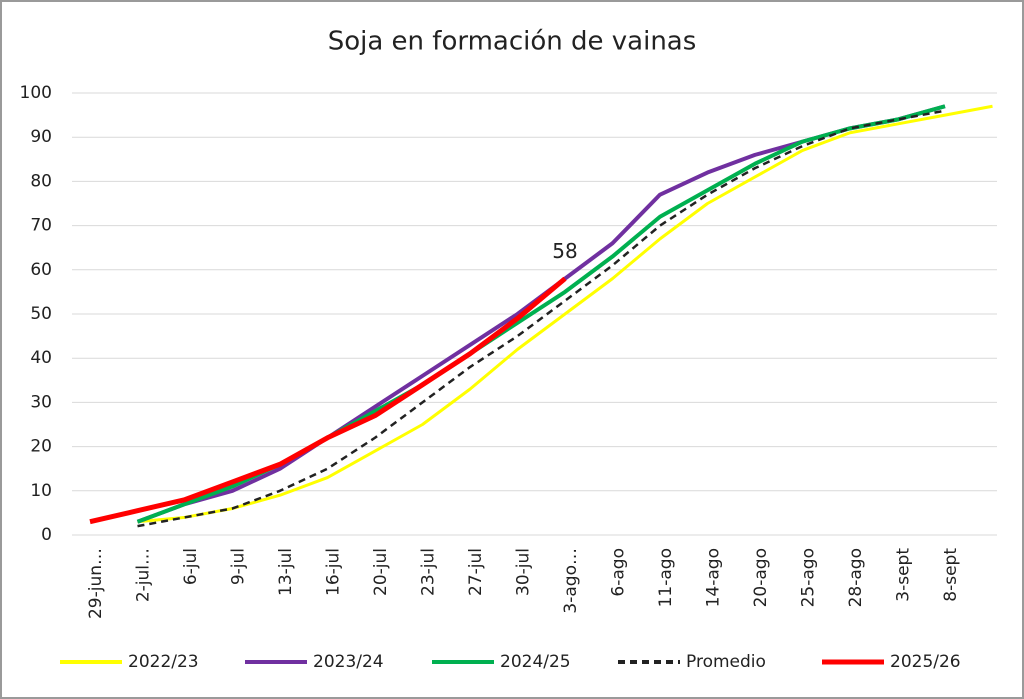  I want to click on legend-item: 2024/25, so click(501, 662).